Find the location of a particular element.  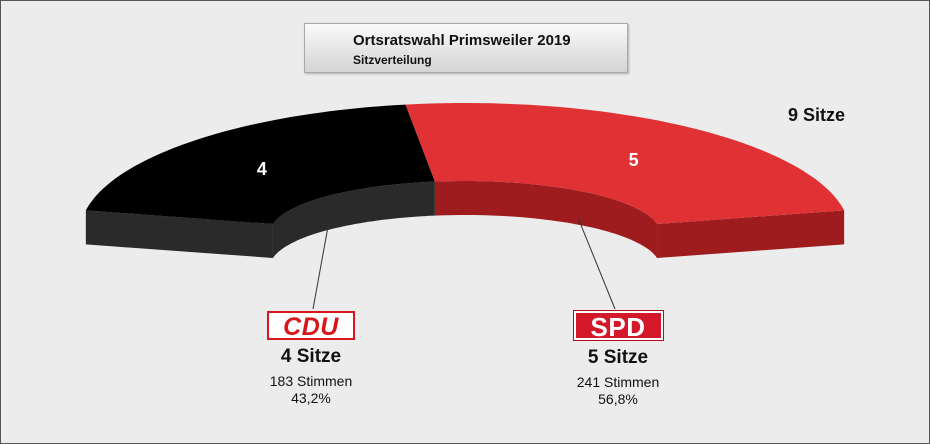

cdu-leader-line is located at coordinates (320, 266).